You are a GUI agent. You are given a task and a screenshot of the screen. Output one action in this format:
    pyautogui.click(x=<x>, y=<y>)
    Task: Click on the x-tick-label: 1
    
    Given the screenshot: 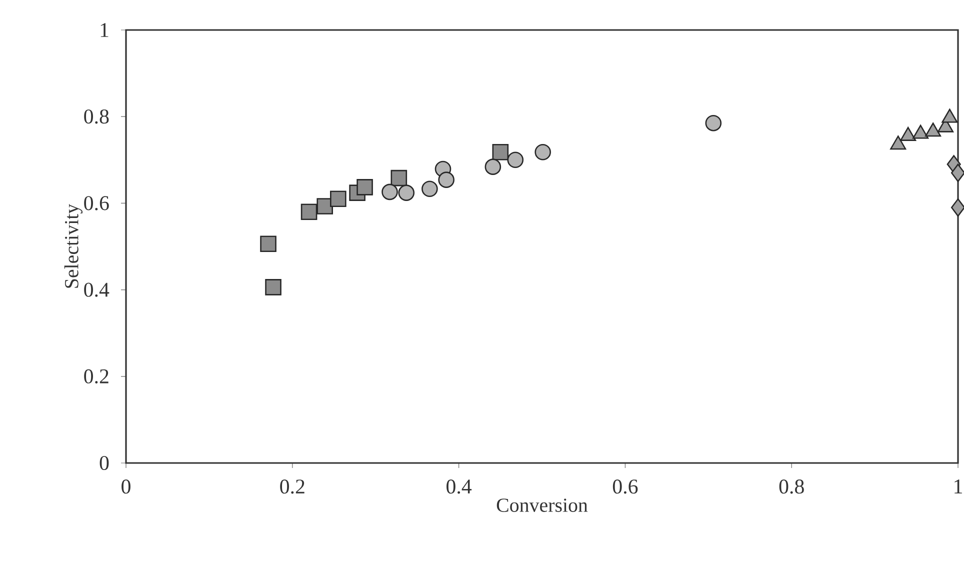 What is the action you would take?
    pyautogui.click(x=958, y=487)
    